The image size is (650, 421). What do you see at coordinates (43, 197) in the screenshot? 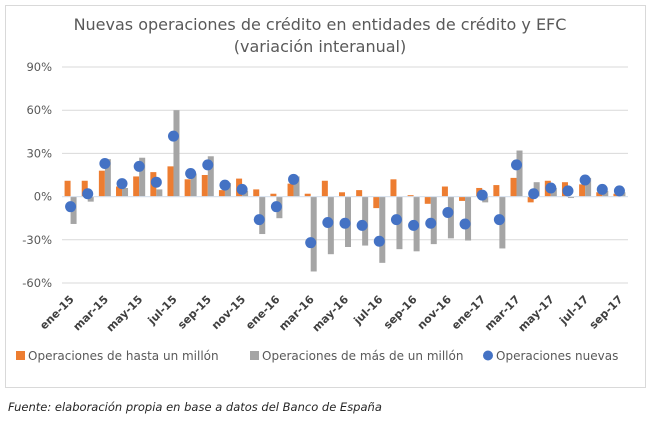
I see `y-tick-label: 0%` at bounding box center [43, 197].